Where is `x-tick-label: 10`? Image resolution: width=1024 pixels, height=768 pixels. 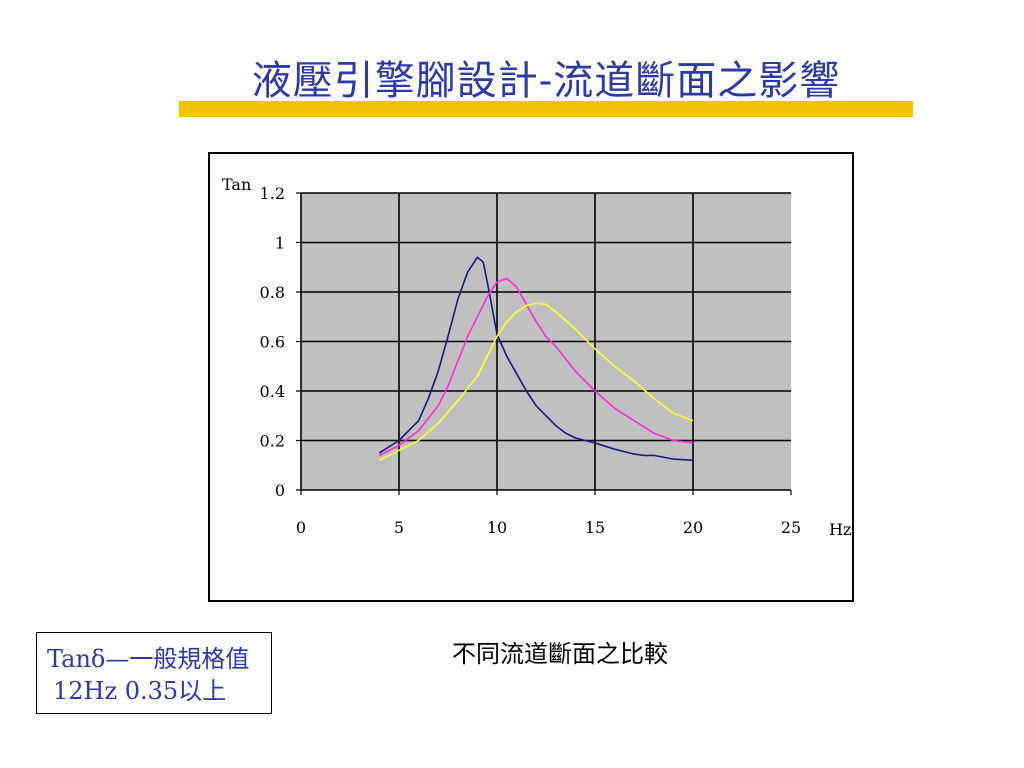 x-tick-label: 10 is located at coordinates (497, 527).